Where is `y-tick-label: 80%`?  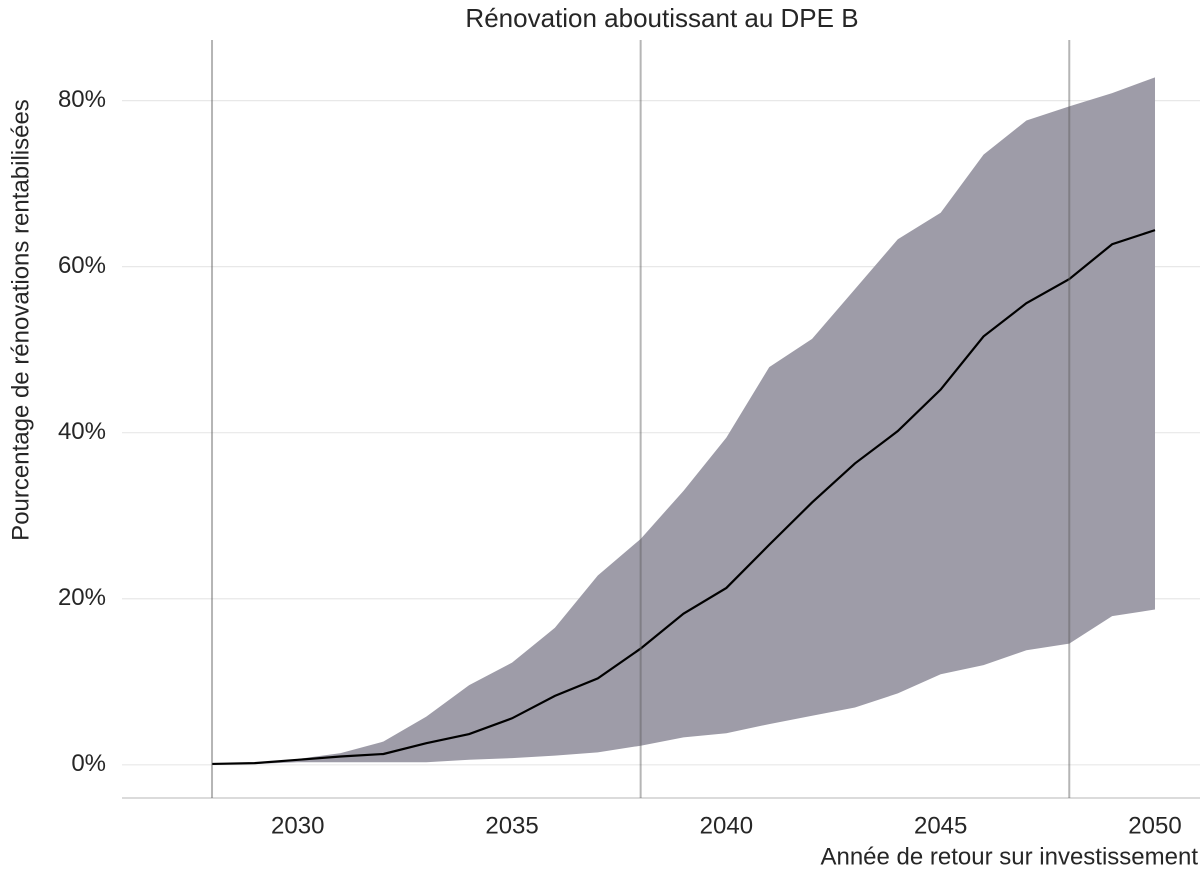 y-tick-label: 80% is located at coordinates (82, 99).